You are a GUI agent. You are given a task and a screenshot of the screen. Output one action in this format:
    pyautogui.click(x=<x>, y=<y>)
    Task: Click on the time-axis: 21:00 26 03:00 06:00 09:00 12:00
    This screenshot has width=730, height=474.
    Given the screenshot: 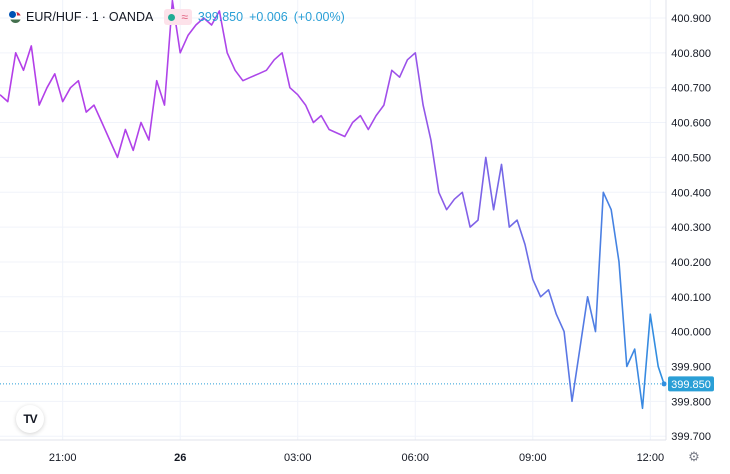 What is the action you would take?
    pyautogui.click(x=356, y=458)
    